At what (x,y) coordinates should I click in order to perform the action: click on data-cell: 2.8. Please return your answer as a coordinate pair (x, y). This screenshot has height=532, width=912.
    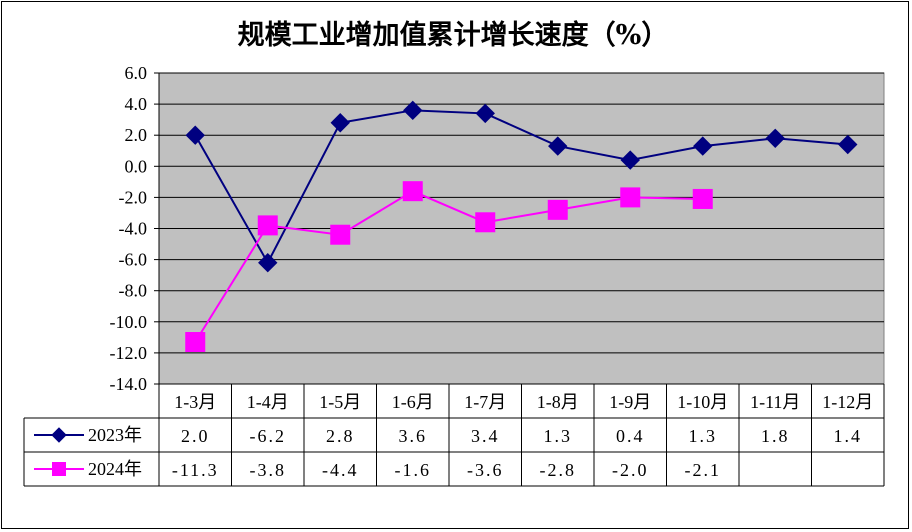
    Looking at the image, I should click on (340, 436).